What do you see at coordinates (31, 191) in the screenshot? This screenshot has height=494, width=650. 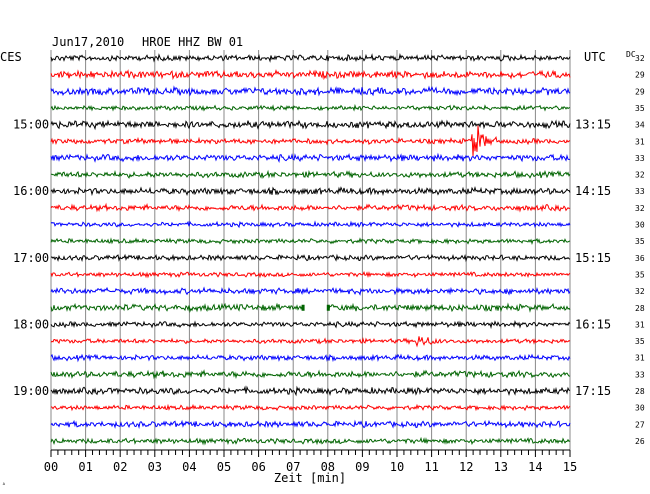 I see `local-time-label: 16:00` at bounding box center [31, 191].